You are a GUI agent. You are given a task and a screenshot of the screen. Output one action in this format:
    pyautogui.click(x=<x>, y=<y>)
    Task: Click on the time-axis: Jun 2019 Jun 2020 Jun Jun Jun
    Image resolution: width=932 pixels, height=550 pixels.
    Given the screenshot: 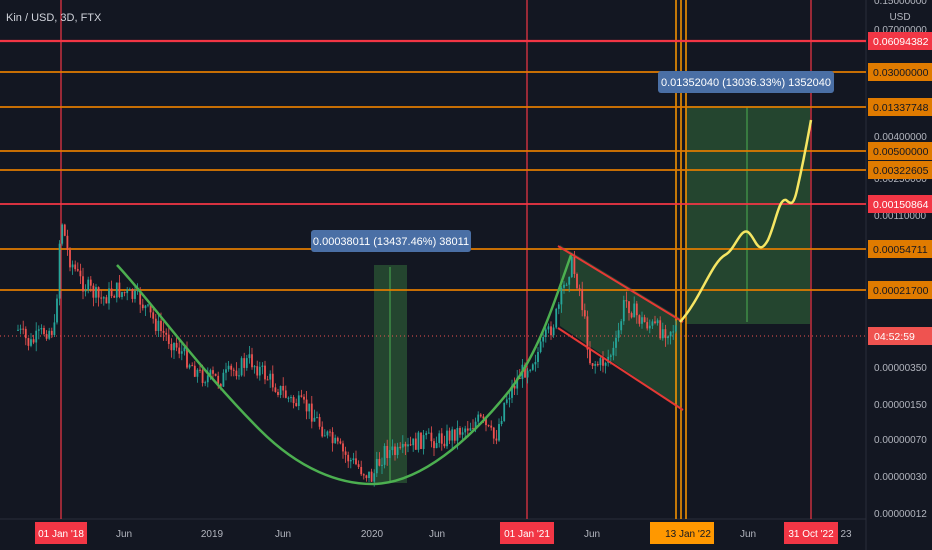 What is the action you would take?
    pyautogui.click(x=436, y=534)
    